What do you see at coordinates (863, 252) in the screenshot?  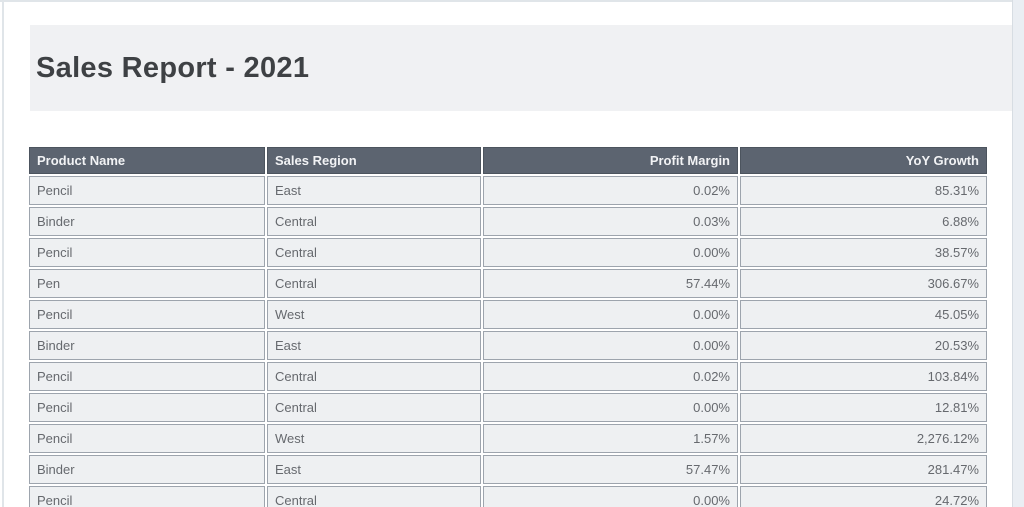 I see `table-cell: 38.57%` at bounding box center [863, 252].